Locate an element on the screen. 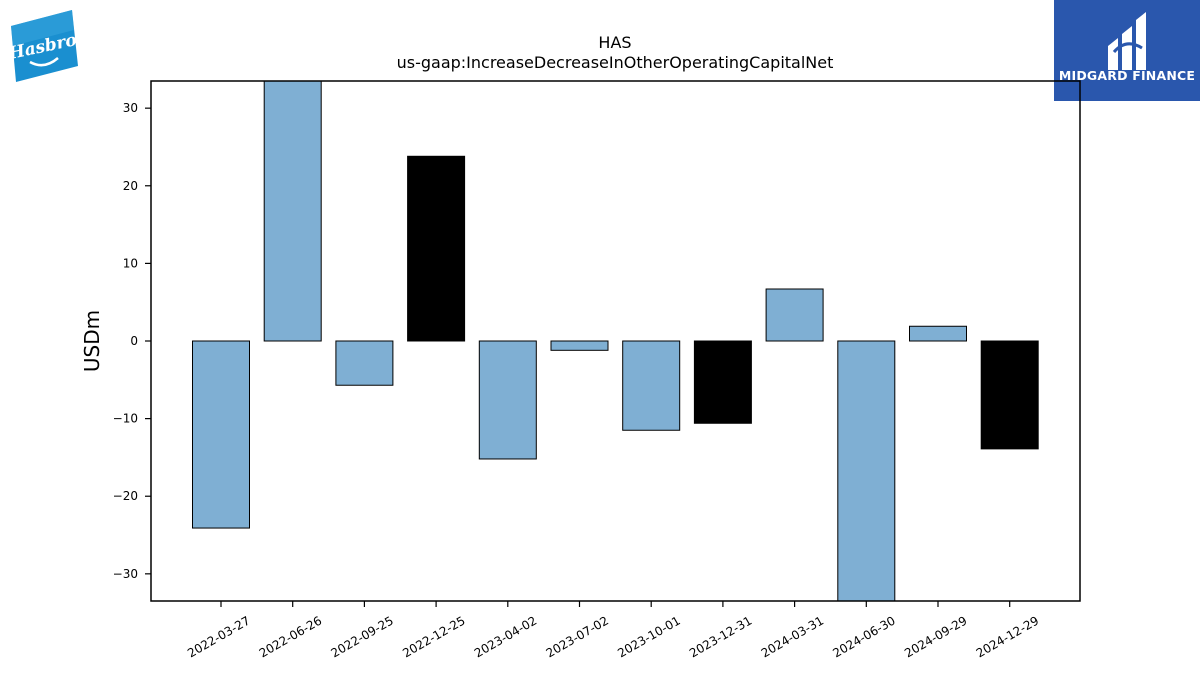  hasbro-logo: Hasbro is located at coordinates (42, 46).